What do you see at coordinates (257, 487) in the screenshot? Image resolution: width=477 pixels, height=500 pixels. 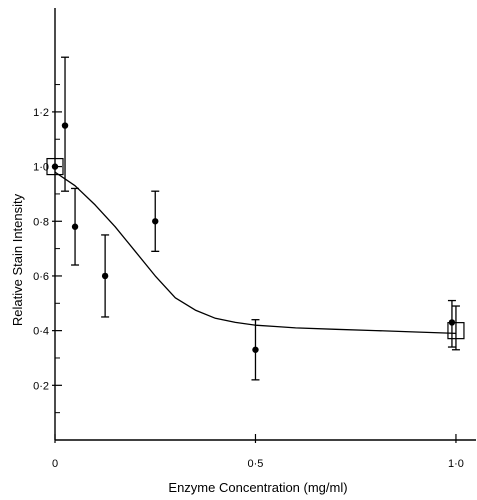 I see `x-axis-label: Enzyme Concentration (mg/ml)` at bounding box center [257, 487].